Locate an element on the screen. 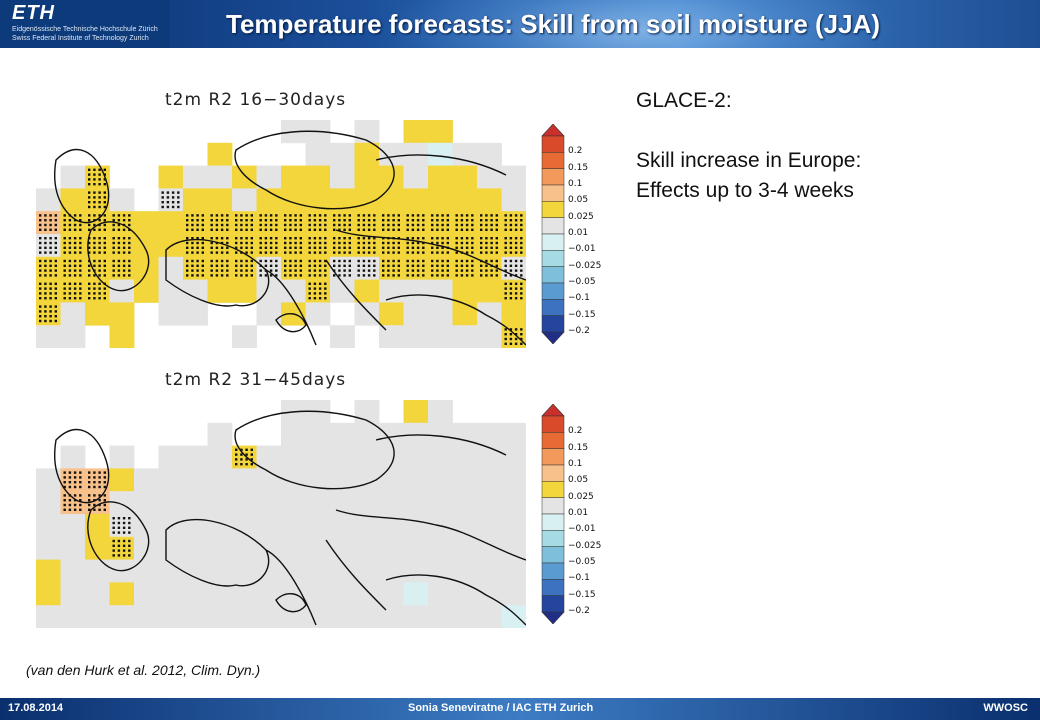  coastline is located at coordinates (430, 217).